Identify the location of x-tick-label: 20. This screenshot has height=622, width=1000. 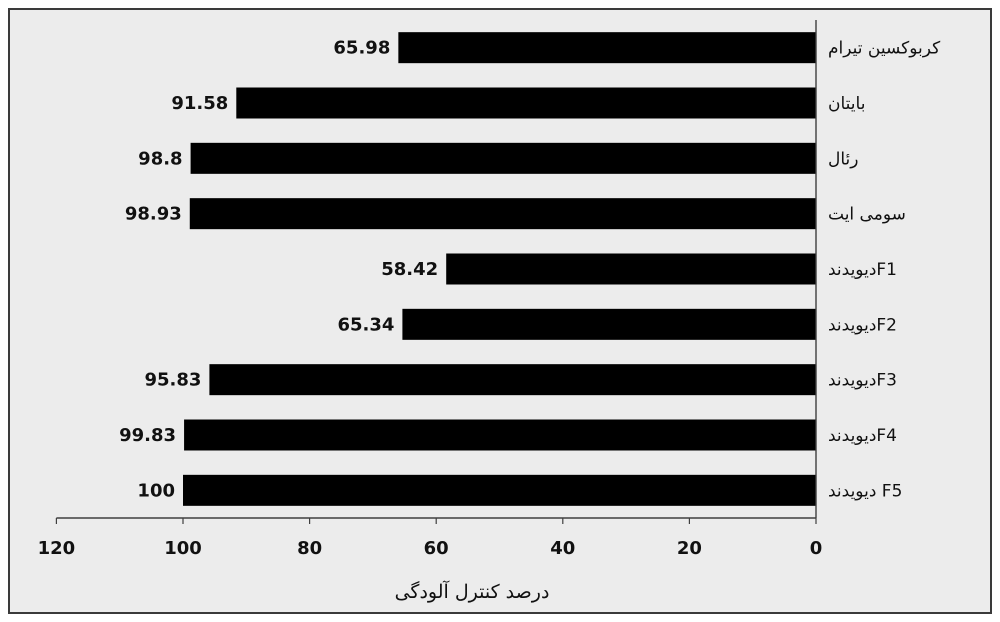
(689, 548).